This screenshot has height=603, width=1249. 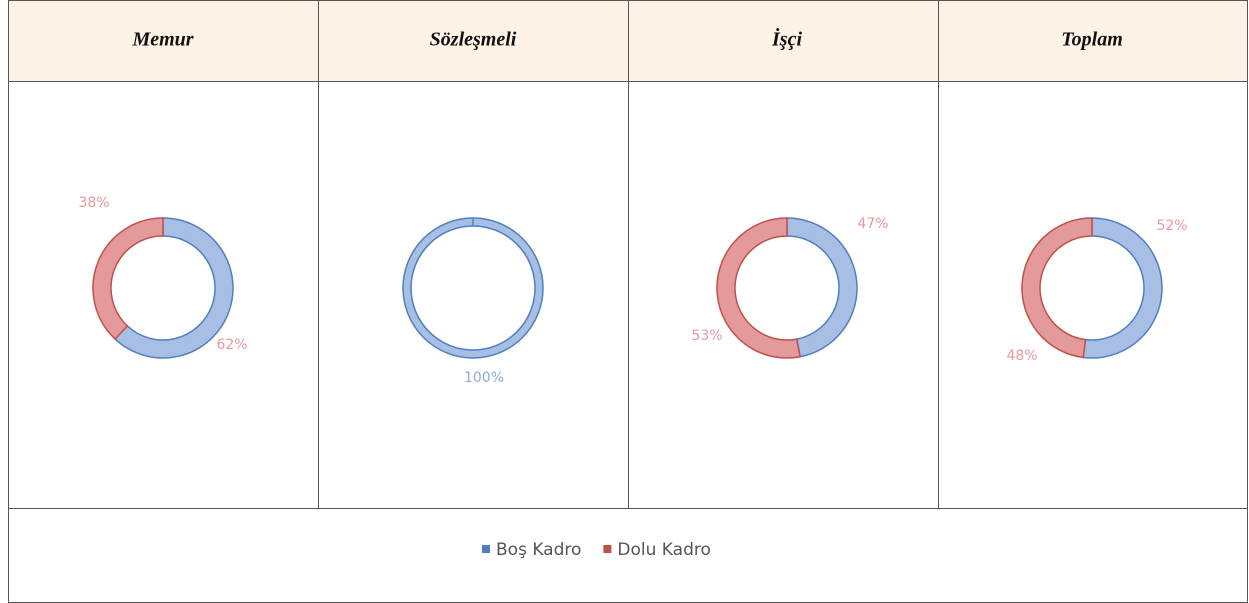 I want to click on legend-label: Dolu Kadro, so click(x=663, y=550).